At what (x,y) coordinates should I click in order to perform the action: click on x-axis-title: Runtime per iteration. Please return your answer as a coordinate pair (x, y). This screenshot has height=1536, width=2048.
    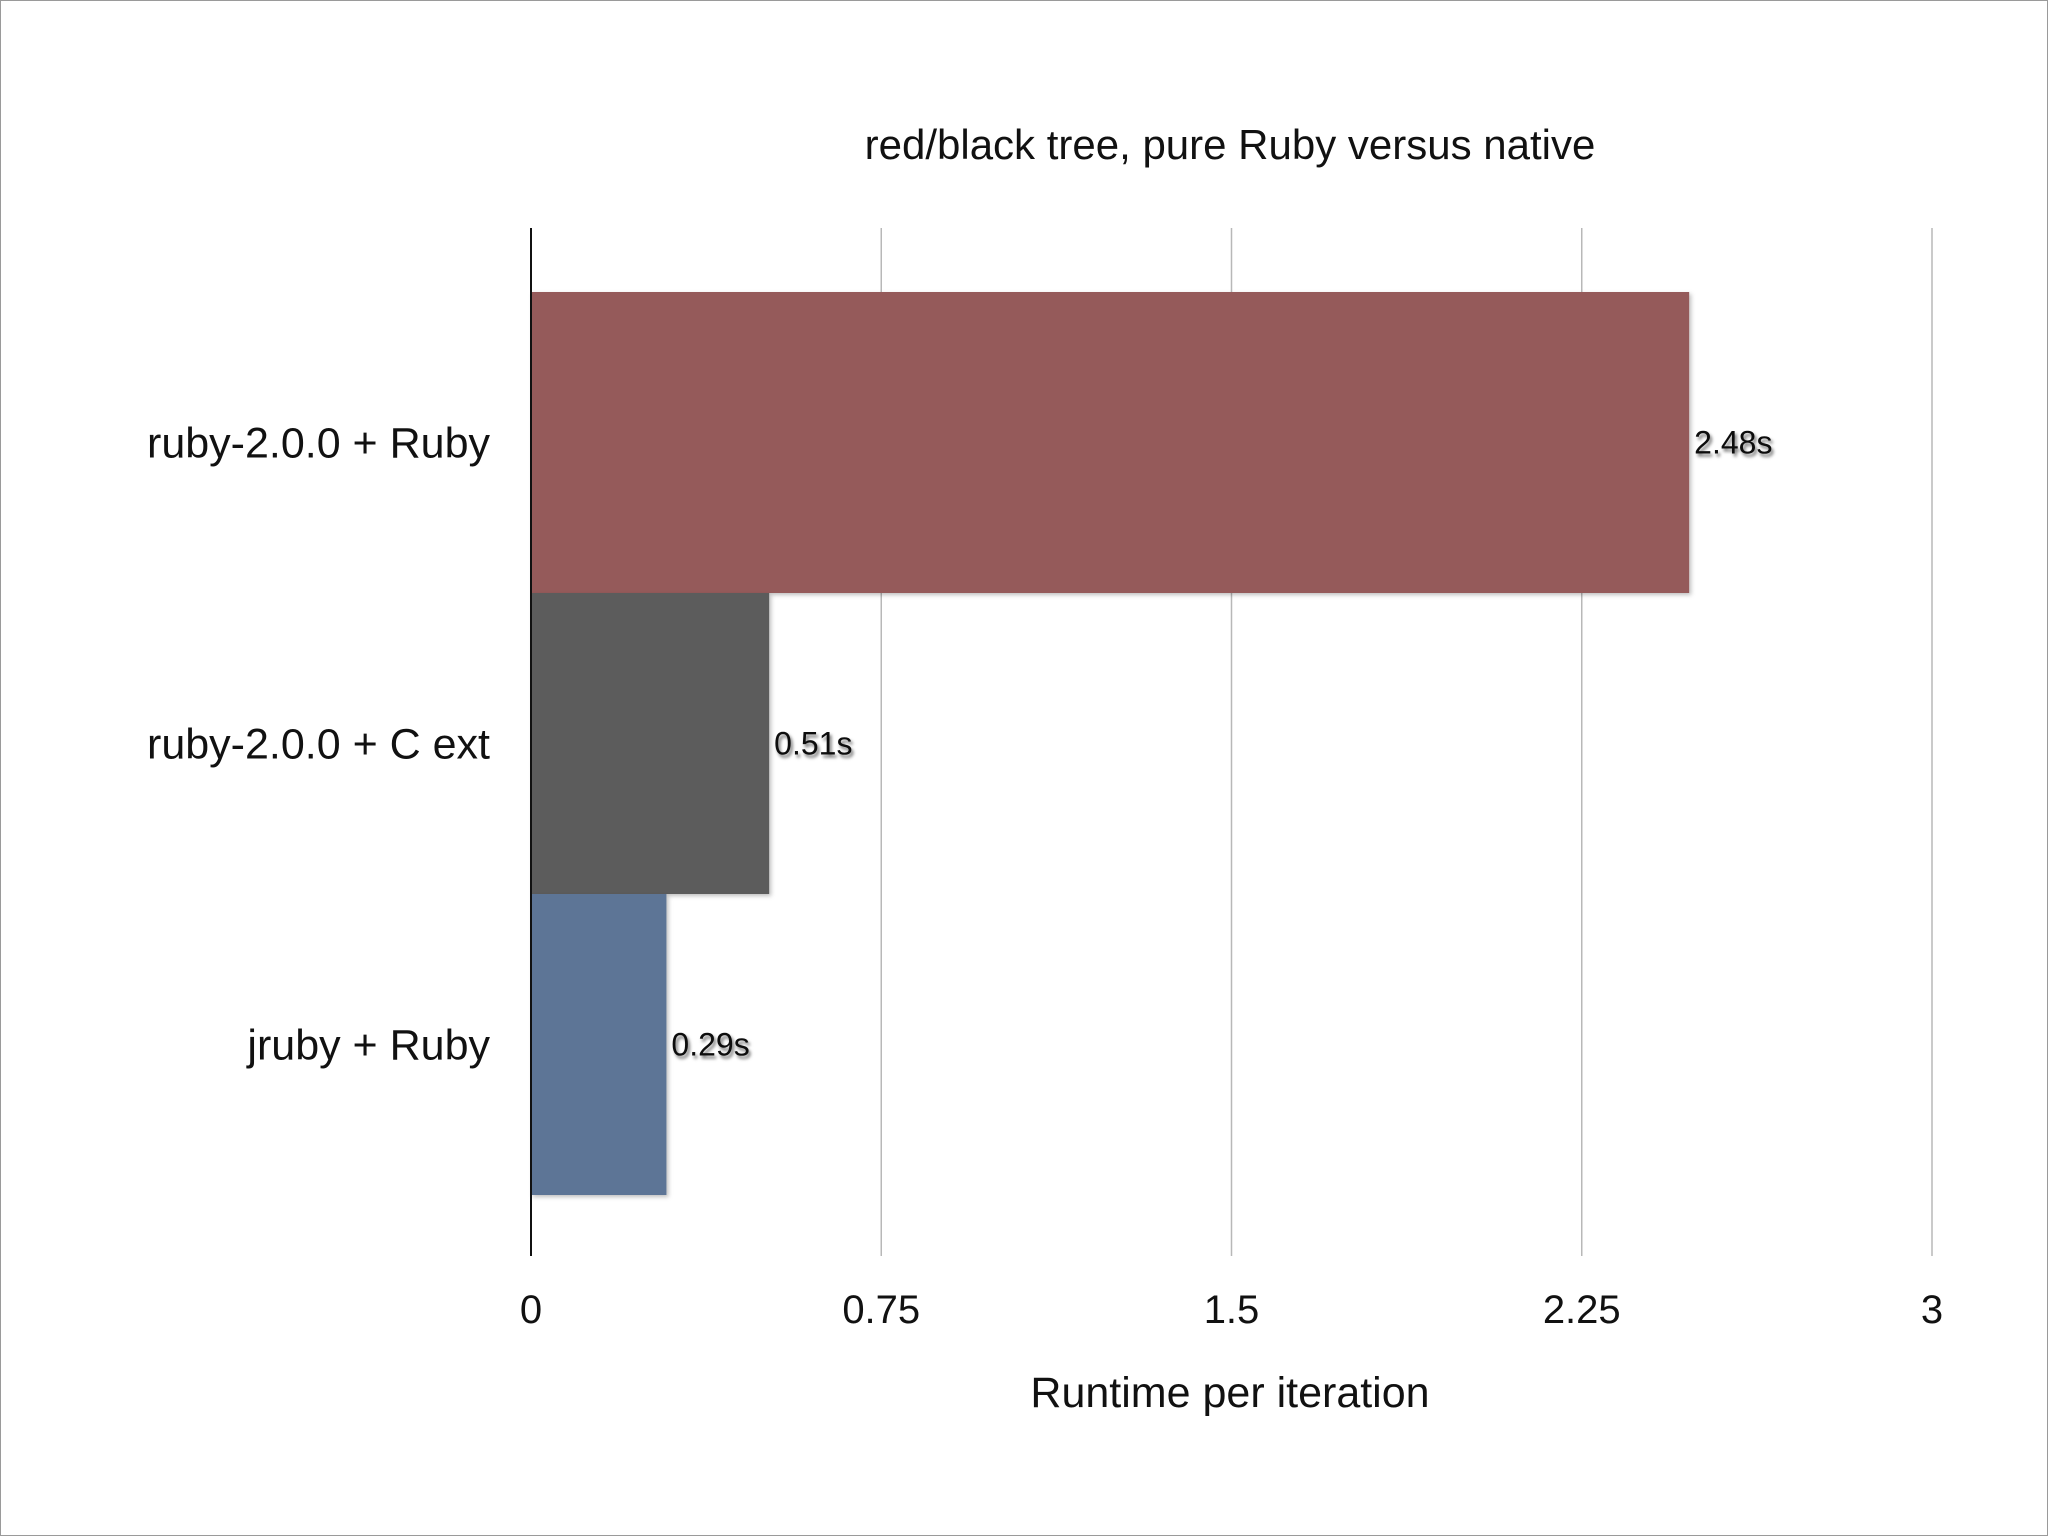
    Looking at the image, I should click on (1229, 1393).